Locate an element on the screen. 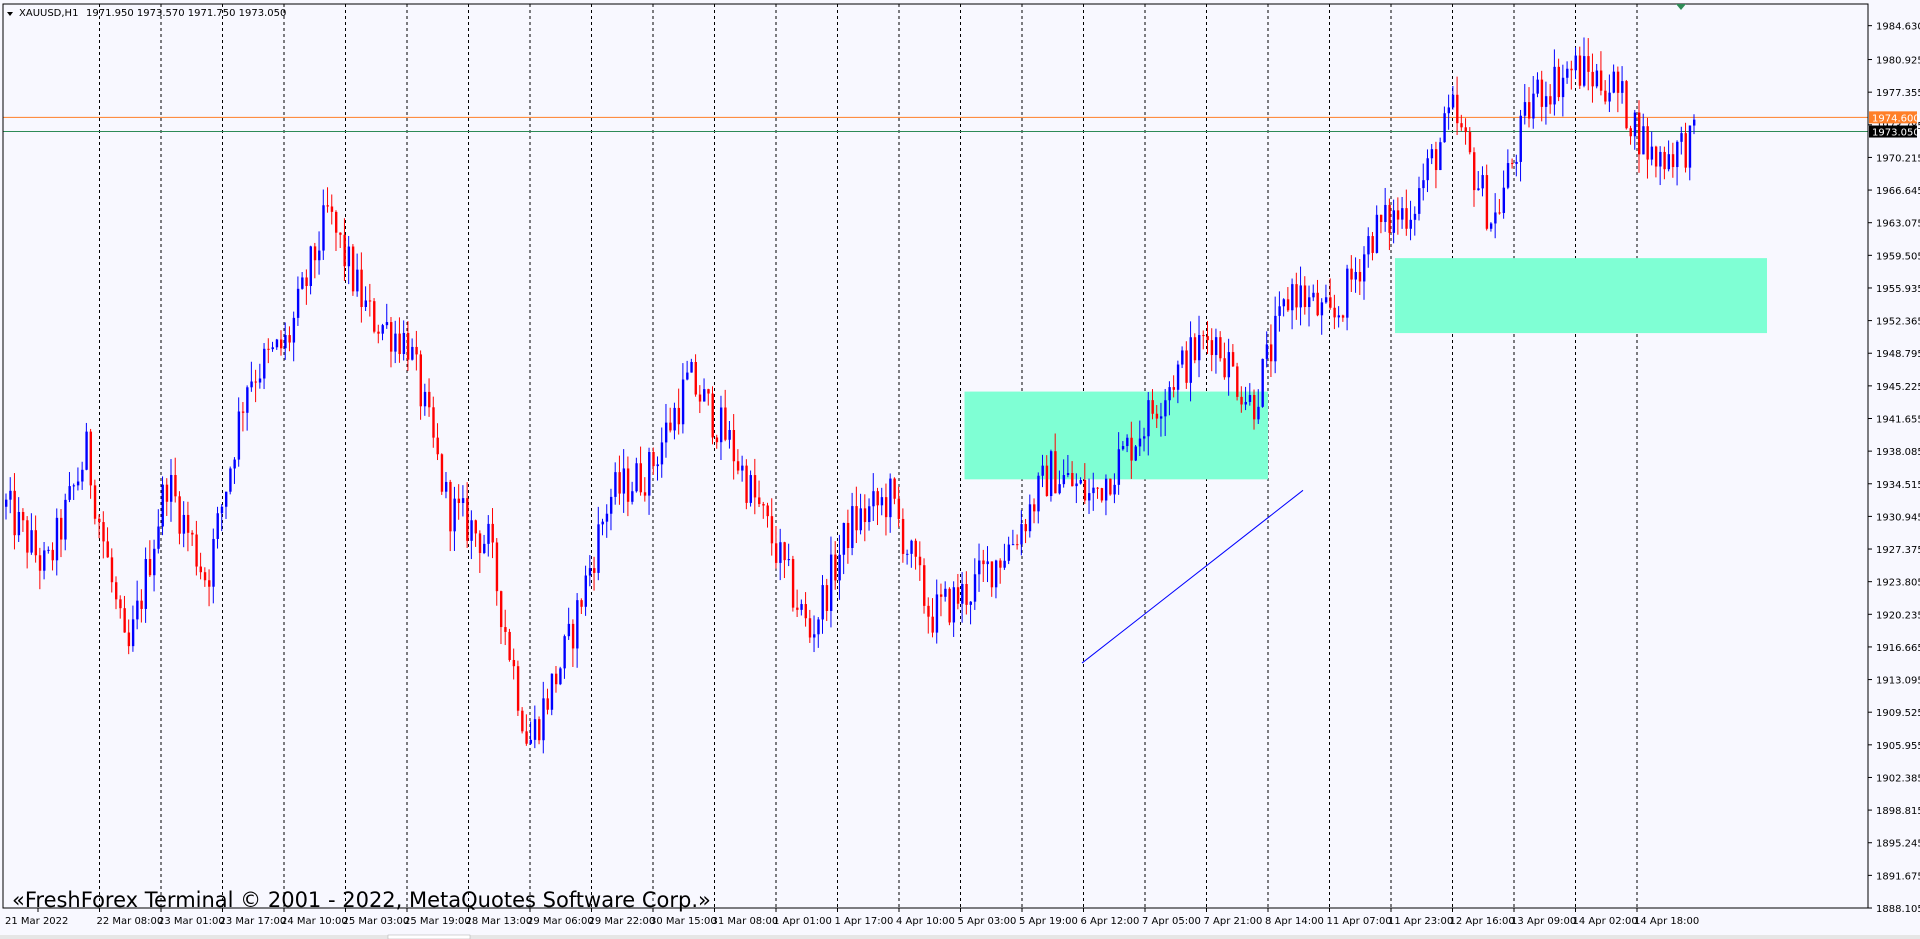 The width and height of the screenshot is (1920, 939). price-label: 1980.925 is located at coordinates (1898, 61).